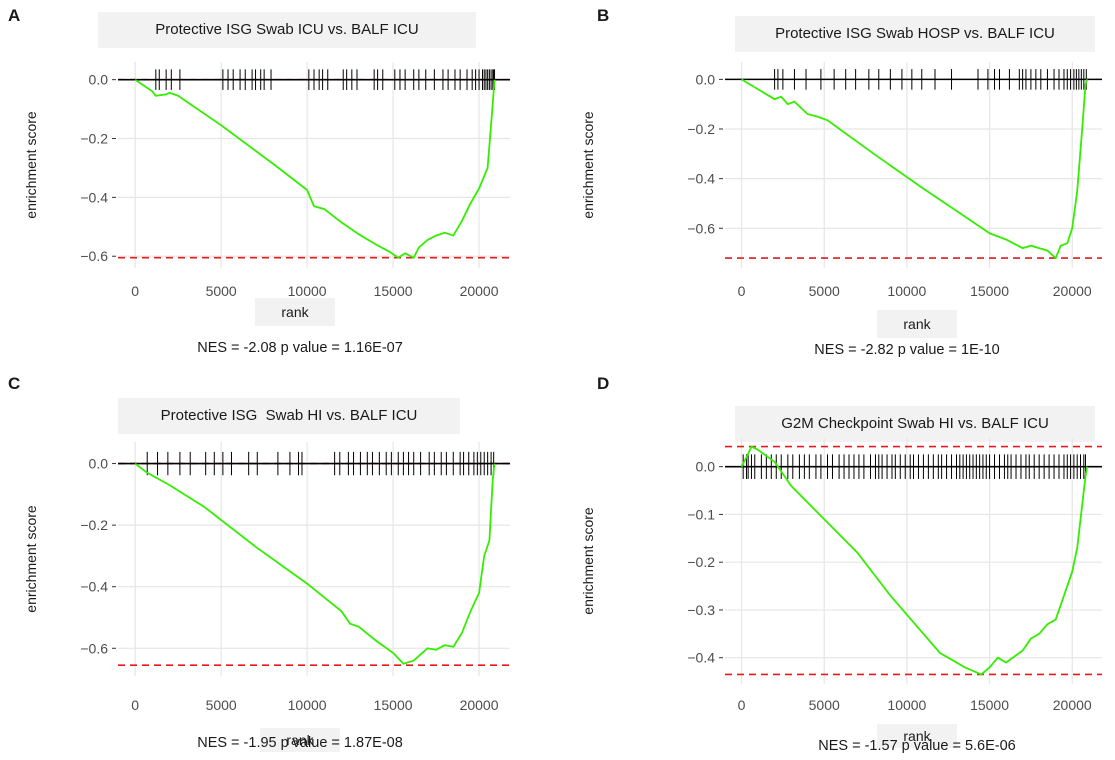 The width and height of the screenshot is (1115, 760). Describe the element at coordinates (14, 15) in the screenshot. I see `panel-letter: A` at that location.